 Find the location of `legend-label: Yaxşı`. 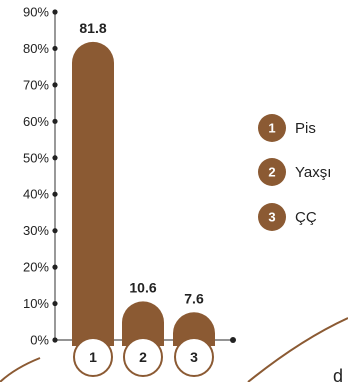

legend-label: Yaxşı is located at coordinates (313, 172).